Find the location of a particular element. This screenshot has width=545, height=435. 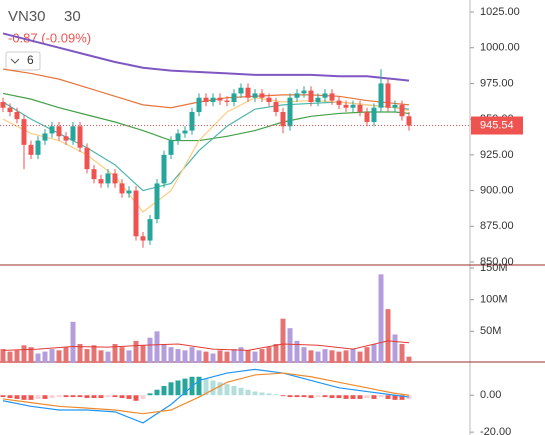

interval: 30 is located at coordinates (72, 16).